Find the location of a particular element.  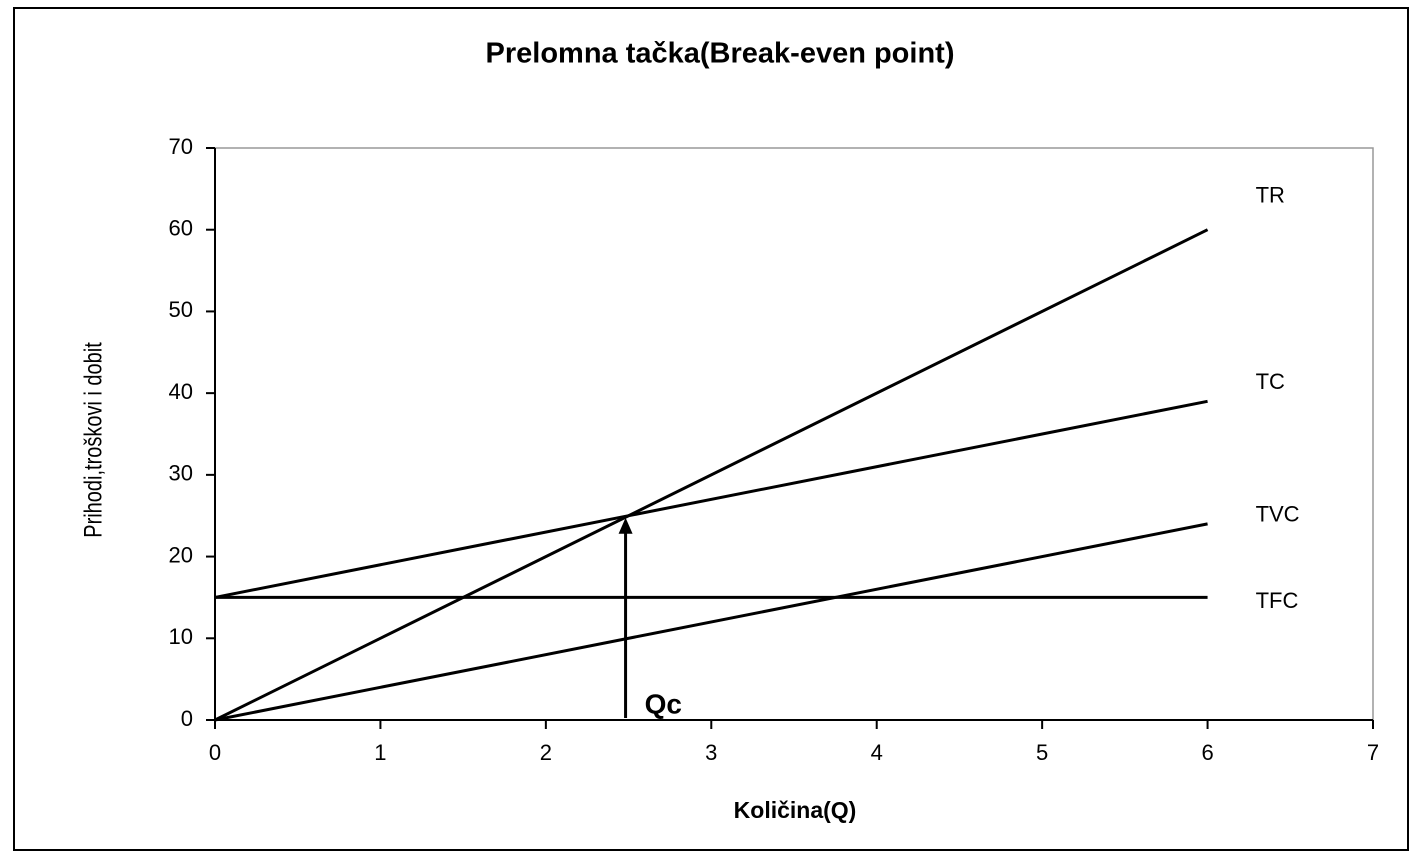

x-tick-label: 3 is located at coordinates (711, 752).